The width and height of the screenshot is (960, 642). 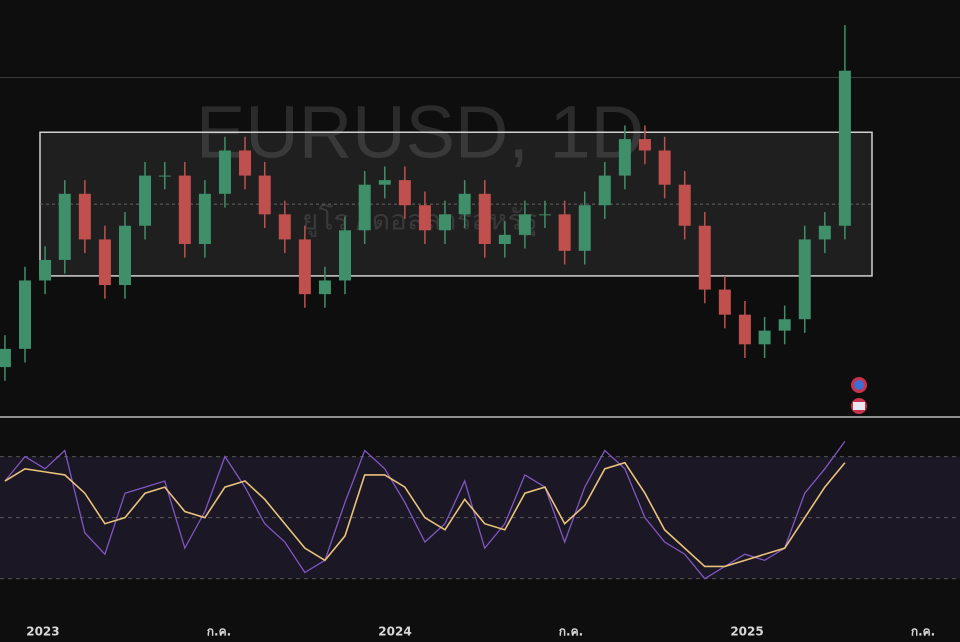 I want to click on event-icon-flag, so click(x=859, y=406).